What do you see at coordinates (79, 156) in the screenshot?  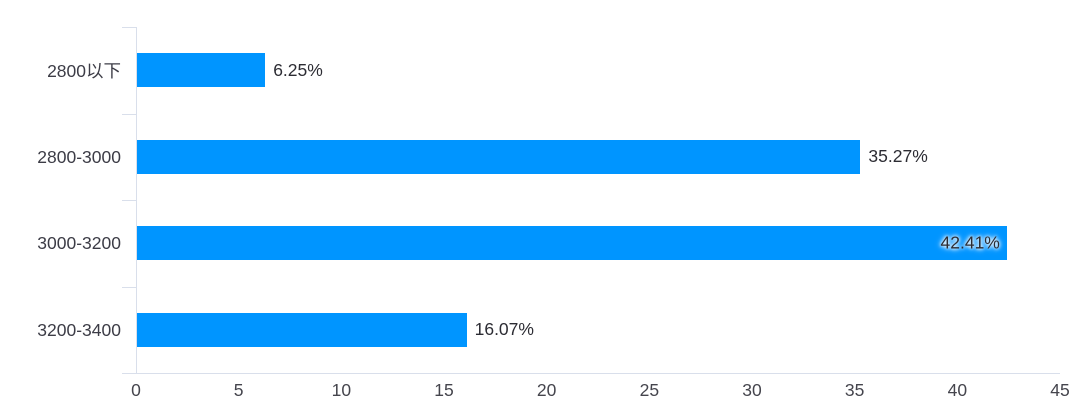 I see `category-label: 2800-3000` at bounding box center [79, 156].